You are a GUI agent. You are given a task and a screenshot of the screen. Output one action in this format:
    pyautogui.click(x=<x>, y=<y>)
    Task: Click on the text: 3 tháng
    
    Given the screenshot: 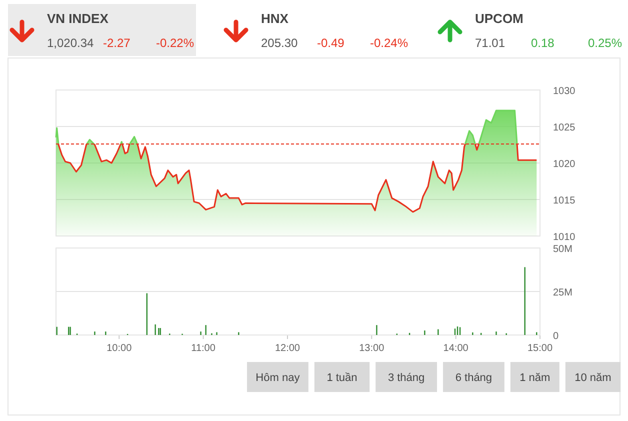 What is the action you would take?
    pyautogui.click(x=406, y=378)
    